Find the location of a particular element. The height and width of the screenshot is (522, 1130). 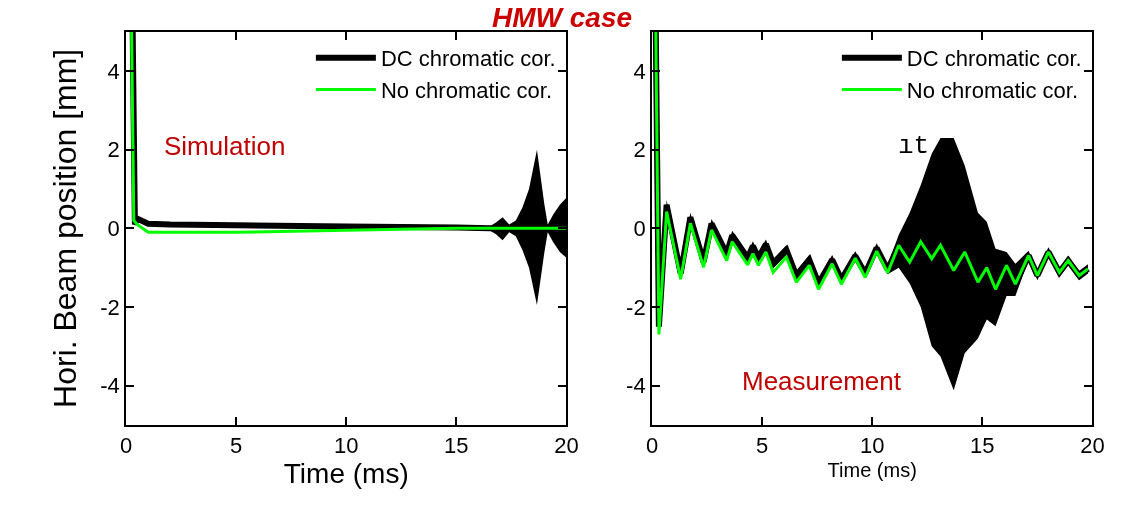

annotation: Measurement is located at coordinates (822, 381).